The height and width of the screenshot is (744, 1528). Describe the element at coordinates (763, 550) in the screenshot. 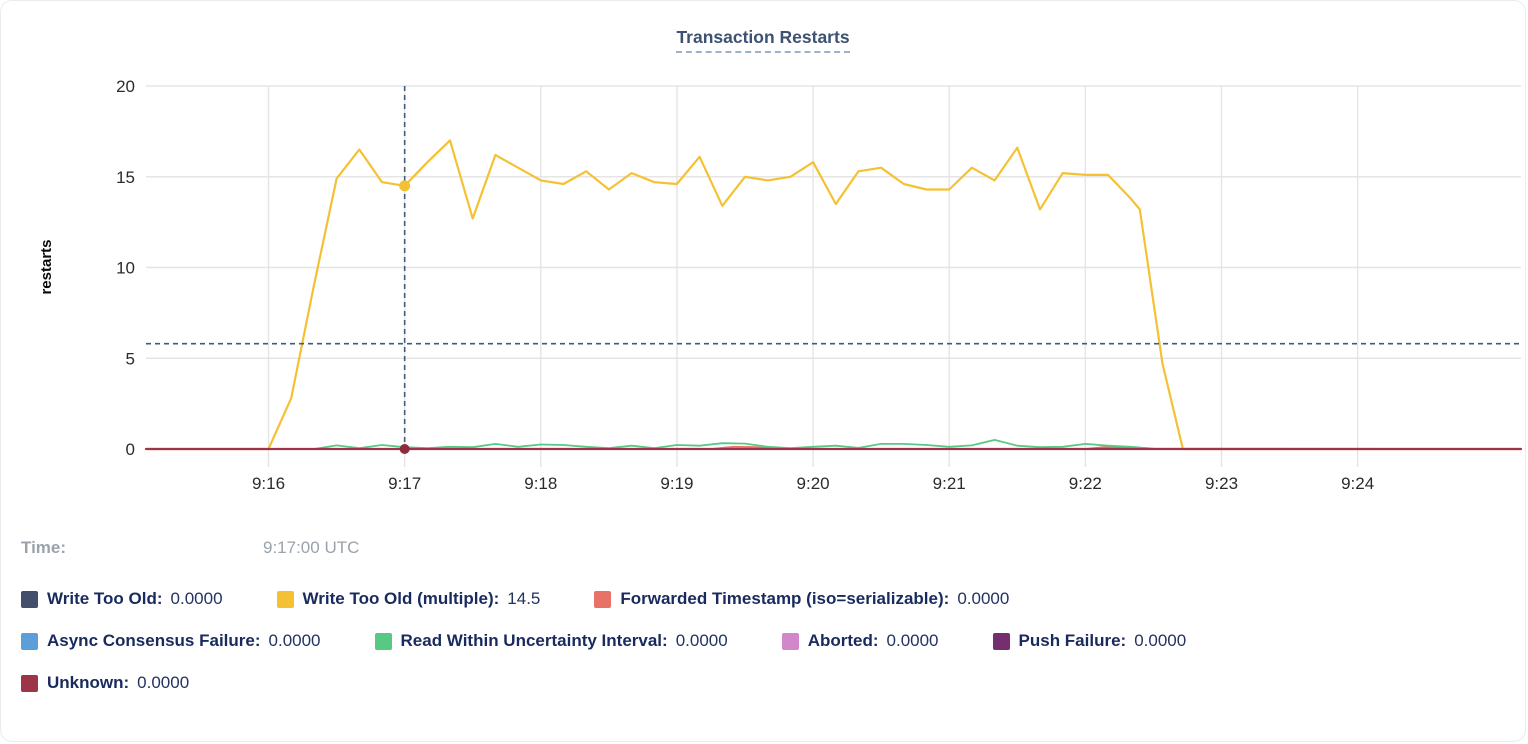

I see `hover-time-row: Time: 9:17:00 UTC` at that location.